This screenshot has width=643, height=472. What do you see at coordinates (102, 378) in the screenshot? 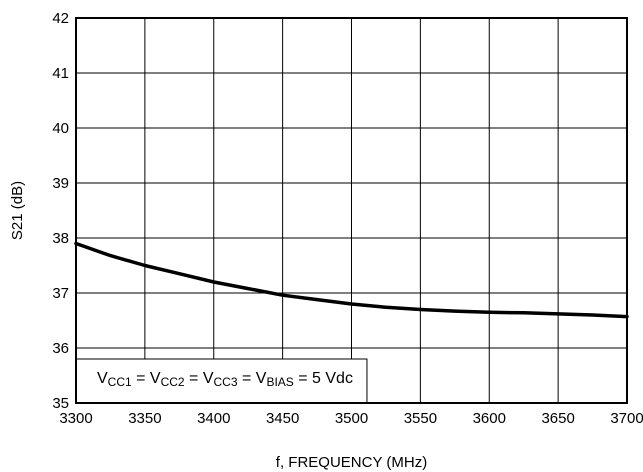
I see `annotation-text-part: V` at bounding box center [102, 378].